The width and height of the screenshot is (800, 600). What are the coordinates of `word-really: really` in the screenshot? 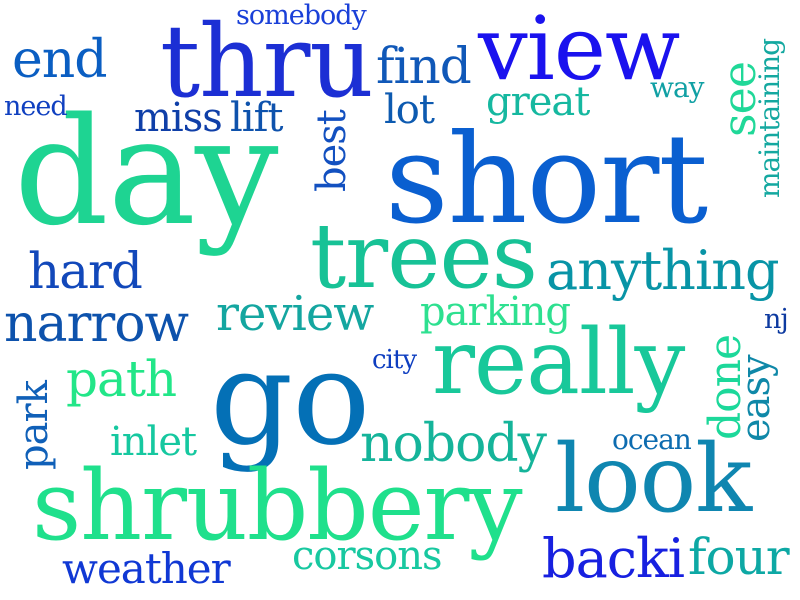 It's located at (558, 362).